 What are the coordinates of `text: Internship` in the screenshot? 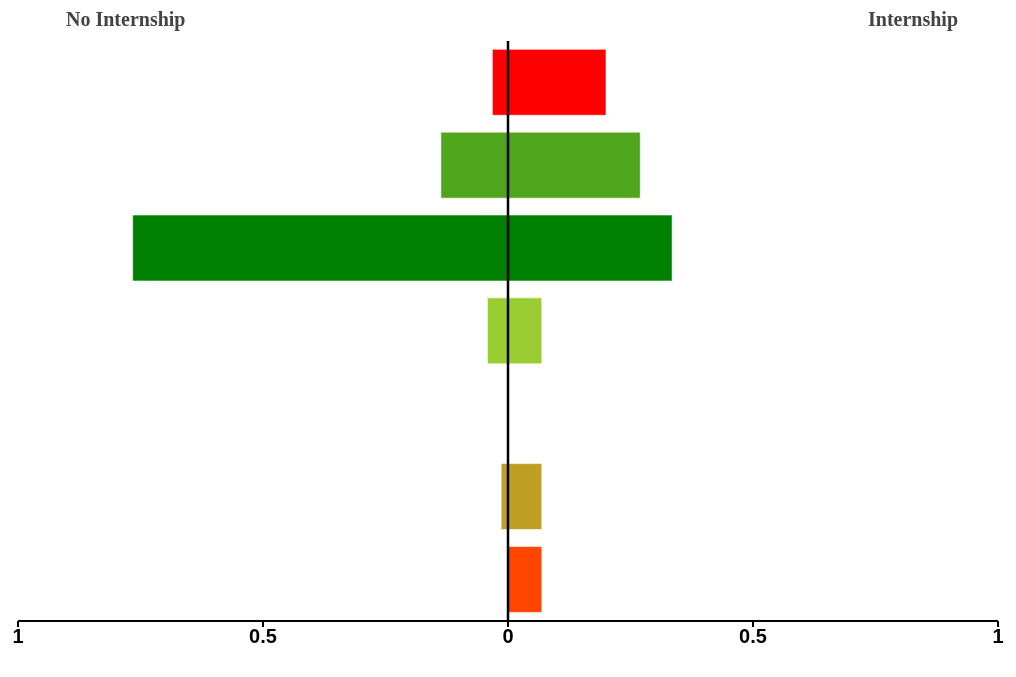 It's located at (912, 19).